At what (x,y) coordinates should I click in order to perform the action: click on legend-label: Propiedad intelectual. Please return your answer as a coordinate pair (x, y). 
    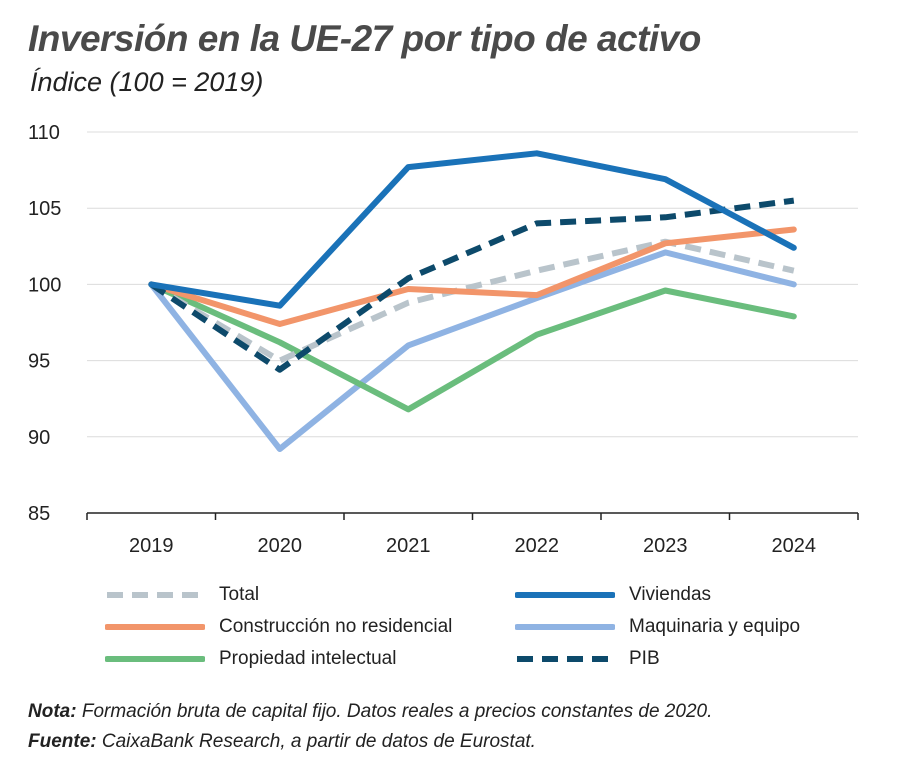
    Looking at the image, I should click on (308, 658).